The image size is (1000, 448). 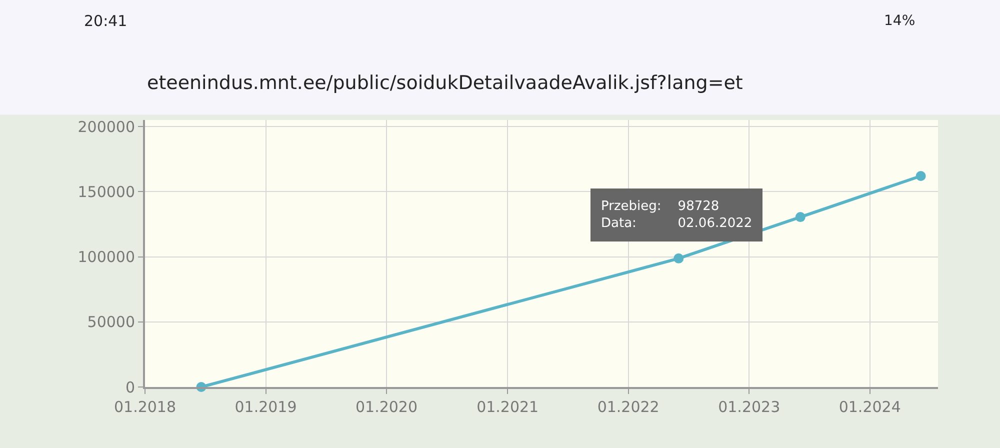 What do you see at coordinates (265, 407) in the screenshot?
I see `x-tick-label: 01.2019` at bounding box center [265, 407].